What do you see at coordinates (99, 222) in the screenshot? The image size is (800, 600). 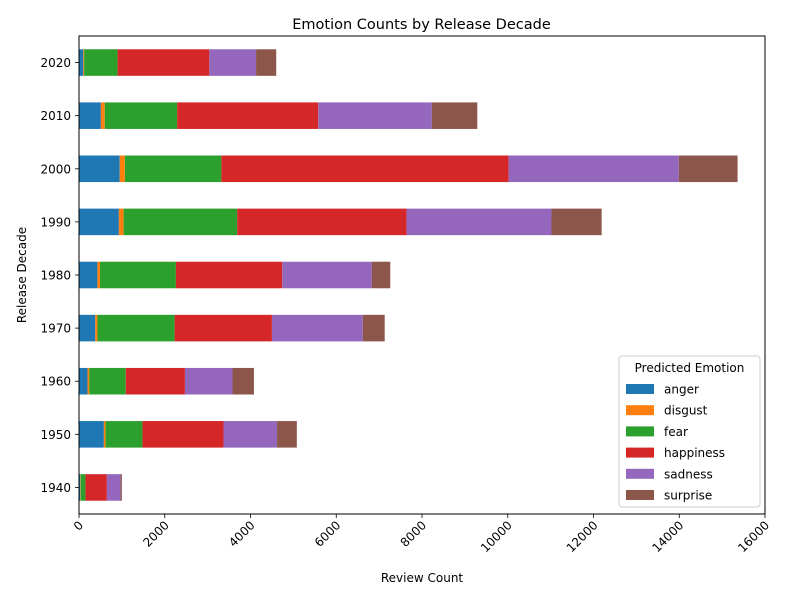 I see `bar-anger-1990` at bounding box center [99, 222].